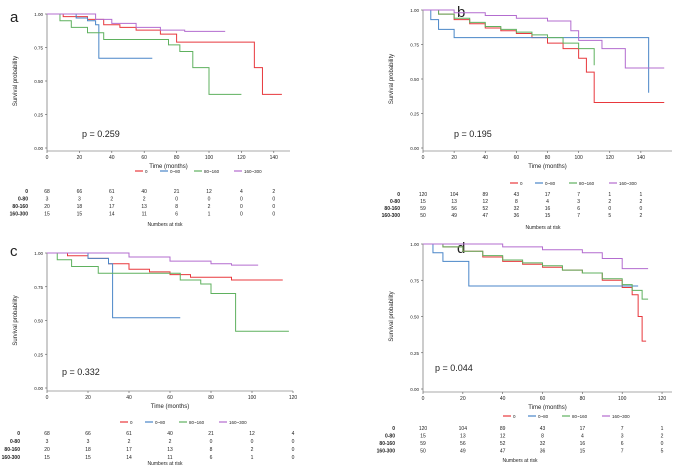 Image resolution: width=685 pixels, height=467 pixels. What do you see at coordinates (47, 450) in the screenshot?
I see `risk-cell: 20` at bounding box center [47, 450].